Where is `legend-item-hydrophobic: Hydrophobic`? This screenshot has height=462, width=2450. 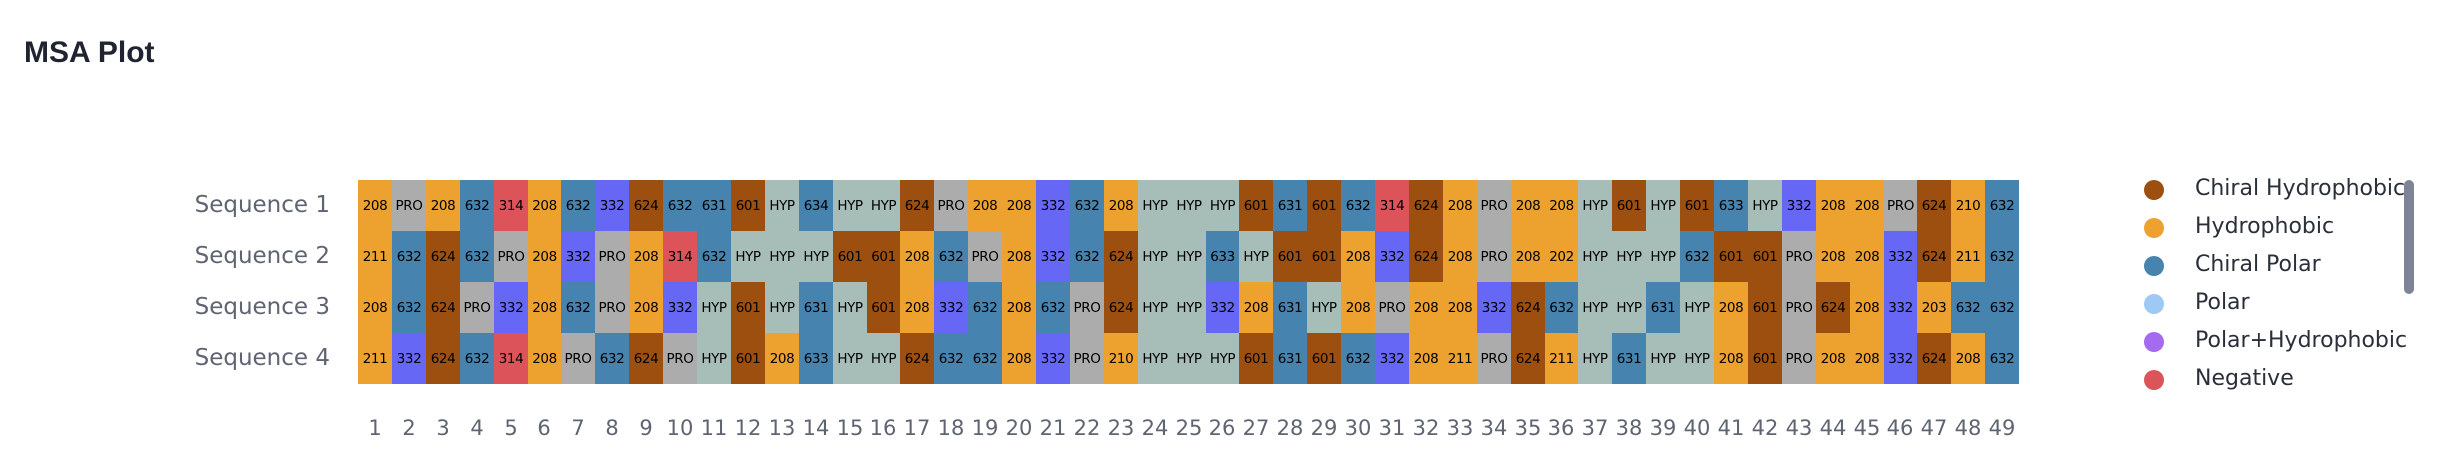
legend-item-hydrophobic: Hydrophobic is located at coordinates (2280, 231).